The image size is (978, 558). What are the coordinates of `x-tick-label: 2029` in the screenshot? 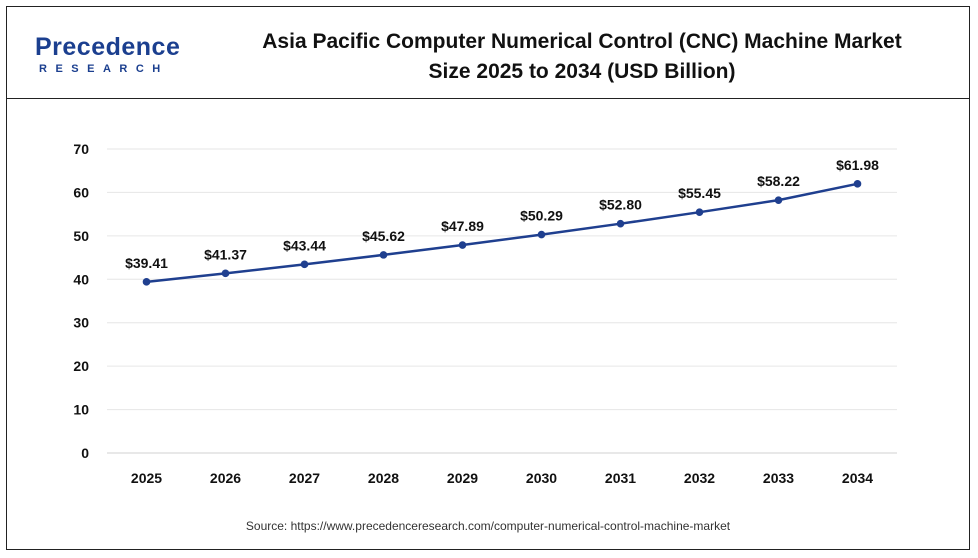 It's located at (462, 478).